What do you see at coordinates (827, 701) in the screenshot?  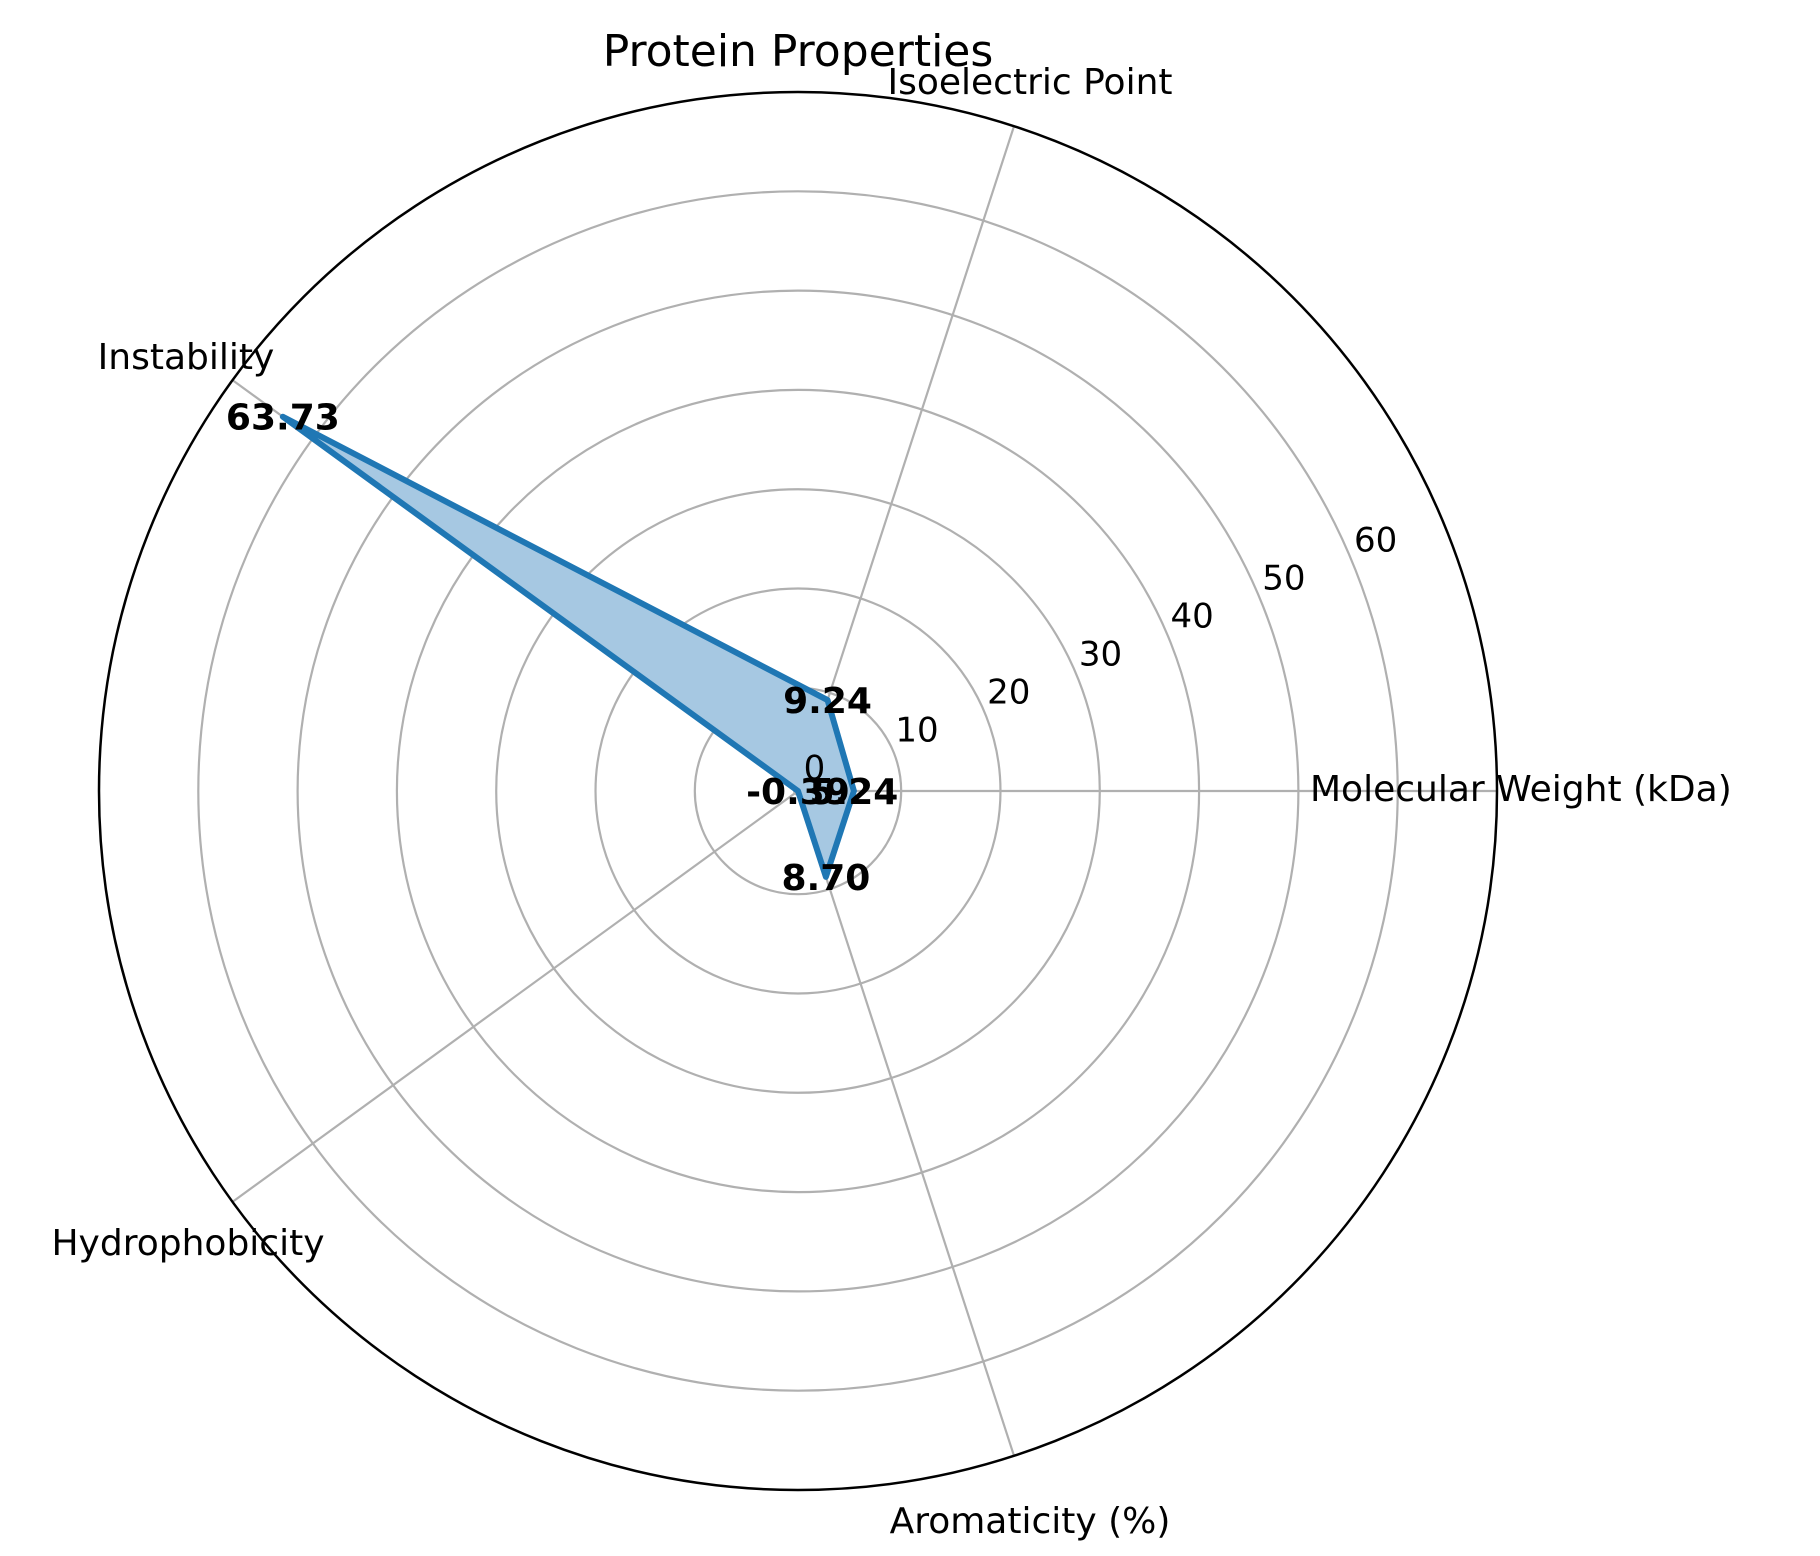 I see `value-label-1: 9.24` at bounding box center [827, 701].